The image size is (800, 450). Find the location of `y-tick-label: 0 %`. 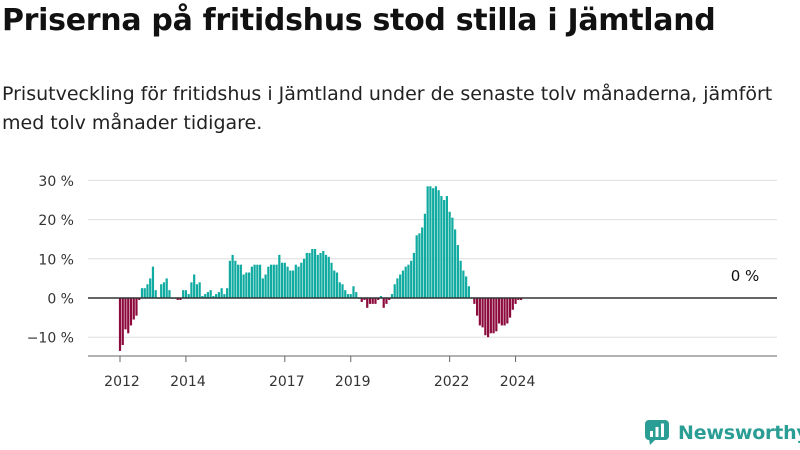

y-tick-label: 0 % is located at coordinates (60, 300).